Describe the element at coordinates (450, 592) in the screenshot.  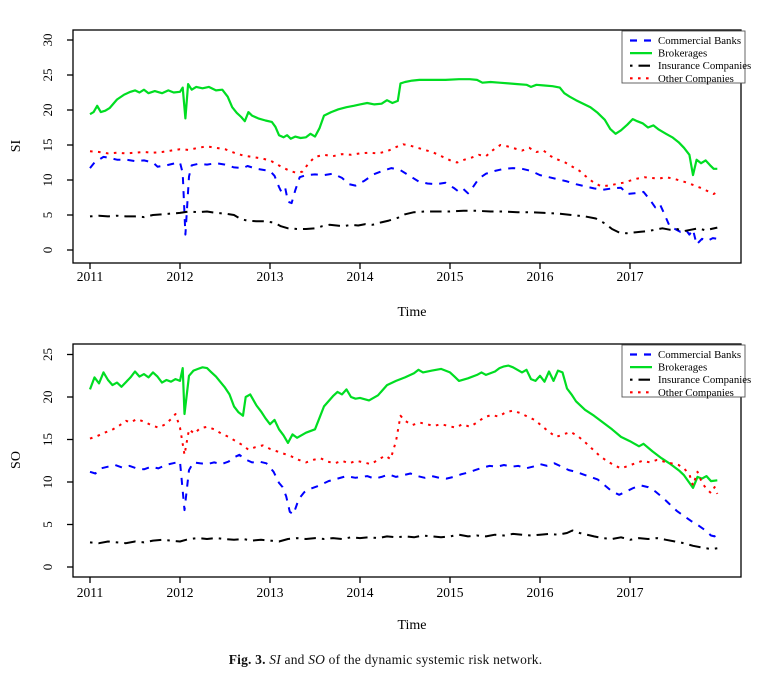
I see `so-x-tick-label: 2015` at that location.